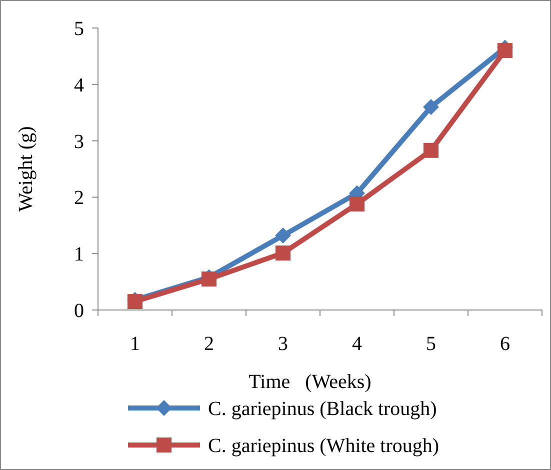  What do you see at coordinates (79, 198) in the screenshot?
I see `y-tick-label: 2` at bounding box center [79, 198].